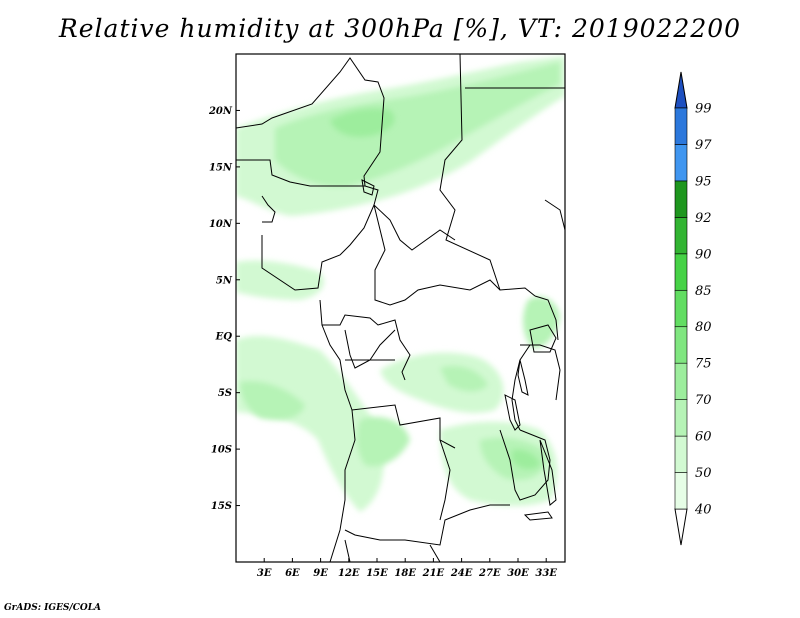 This screenshot has height=618, width=800. What do you see at coordinates (703, 218) in the screenshot?
I see `colorbar-level-label: 92` at bounding box center [703, 218].